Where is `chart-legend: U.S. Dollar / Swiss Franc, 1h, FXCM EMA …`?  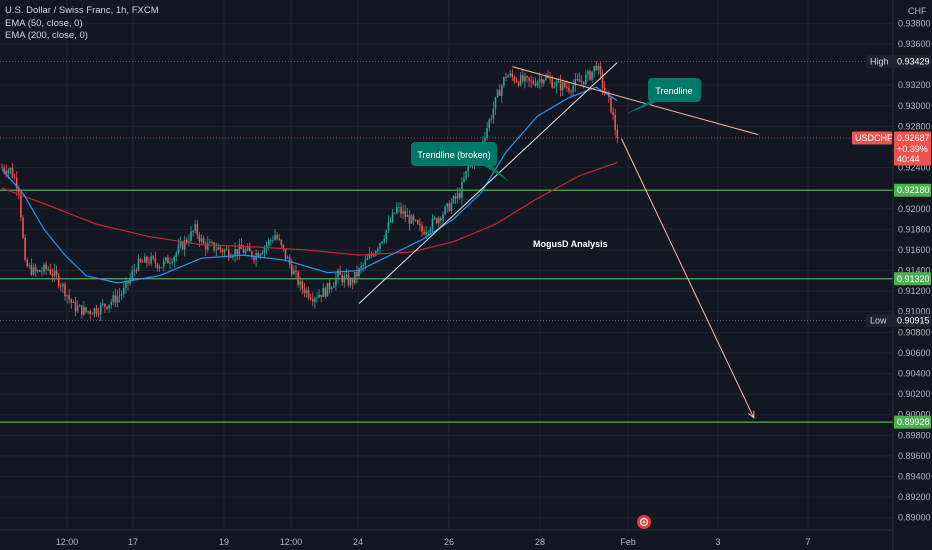
chart-legend: U.S. Dollar / Swiss Franc, 1h, FXCM EMA … is located at coordinates (82, 24).